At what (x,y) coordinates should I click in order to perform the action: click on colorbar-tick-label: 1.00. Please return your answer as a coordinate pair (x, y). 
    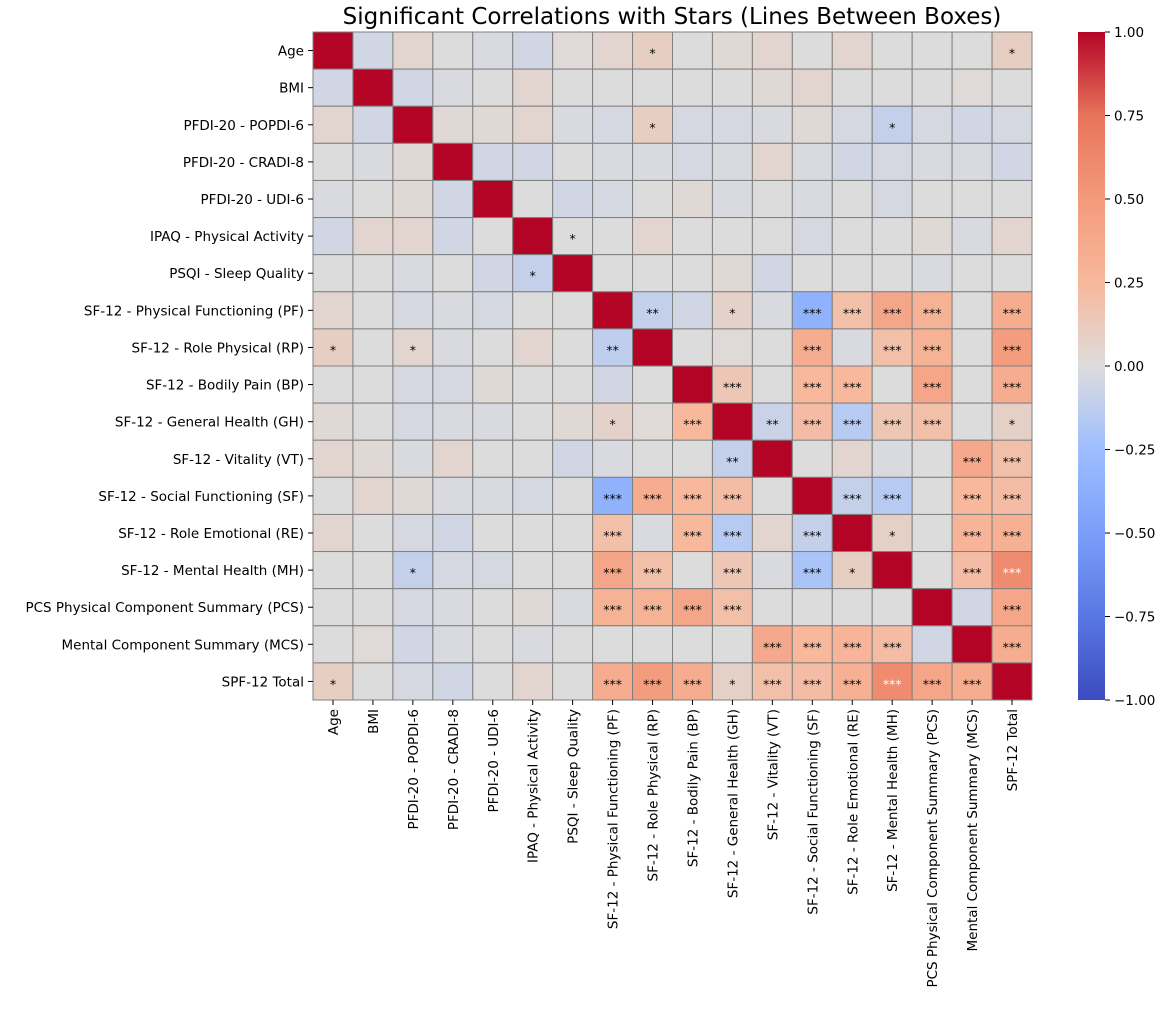
    Looking at the image, I should click on (1129, 33).